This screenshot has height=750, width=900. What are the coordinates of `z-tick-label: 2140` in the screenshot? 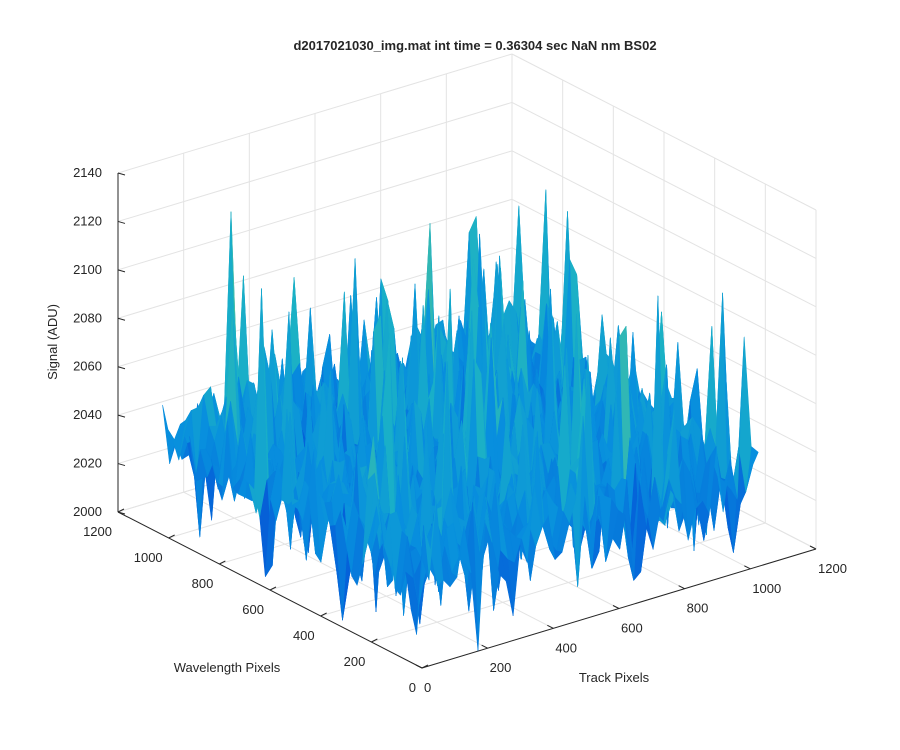 It's located at (87, 172).